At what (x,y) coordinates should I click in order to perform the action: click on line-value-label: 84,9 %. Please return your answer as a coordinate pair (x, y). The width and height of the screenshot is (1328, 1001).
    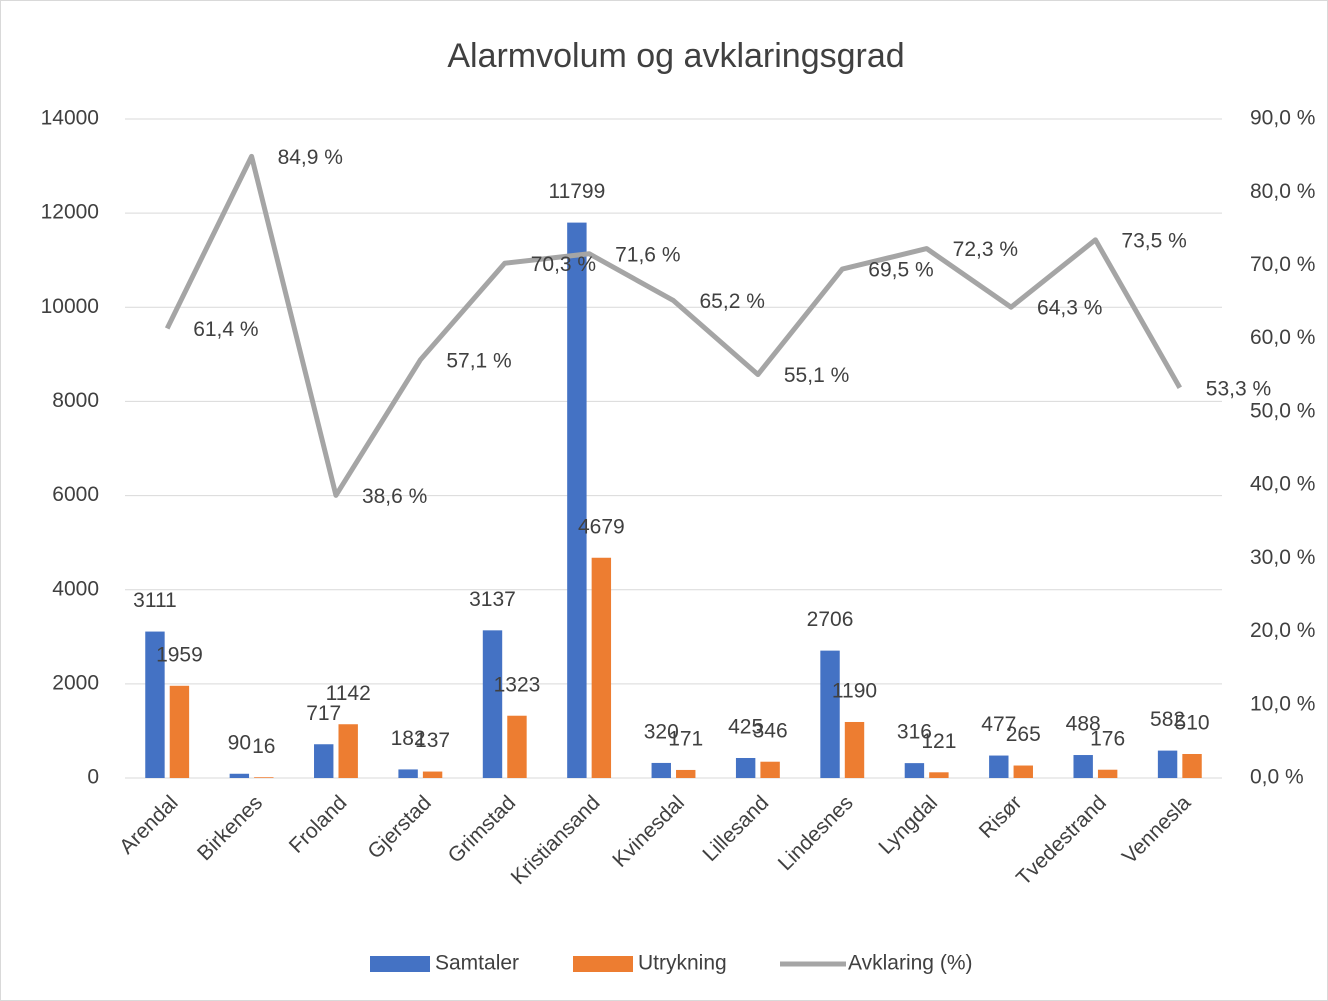
    Looking at the image, I should click on (310, 157).